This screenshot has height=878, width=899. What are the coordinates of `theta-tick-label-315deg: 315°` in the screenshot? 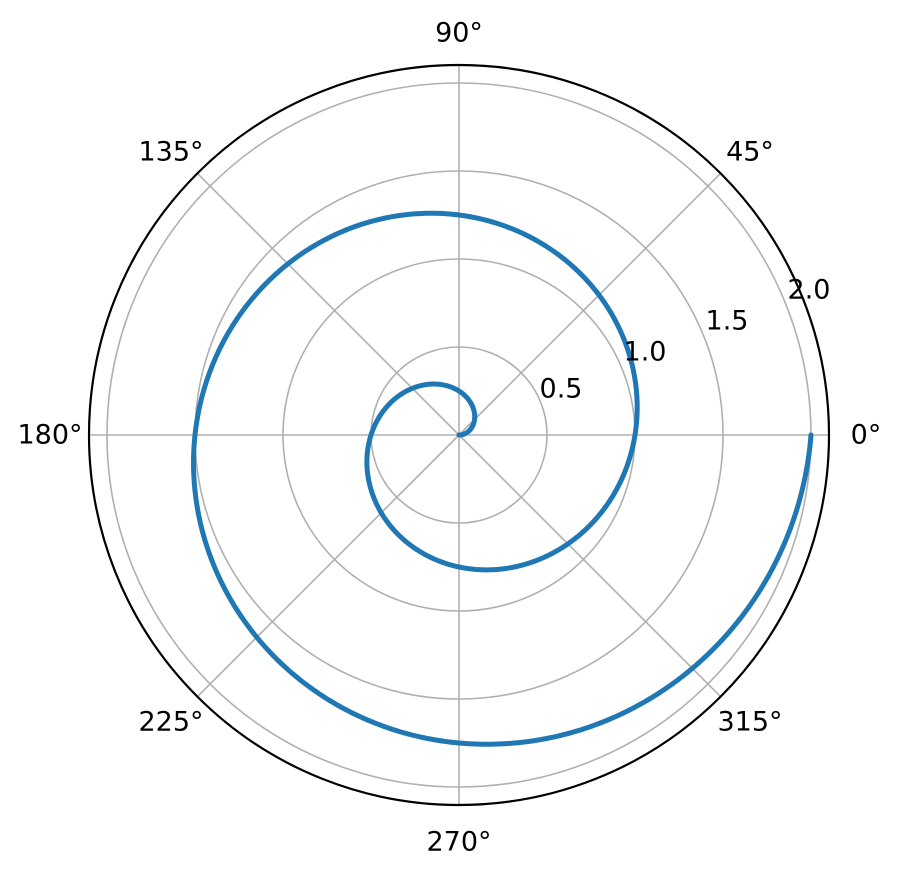 It's located at (750, 722).